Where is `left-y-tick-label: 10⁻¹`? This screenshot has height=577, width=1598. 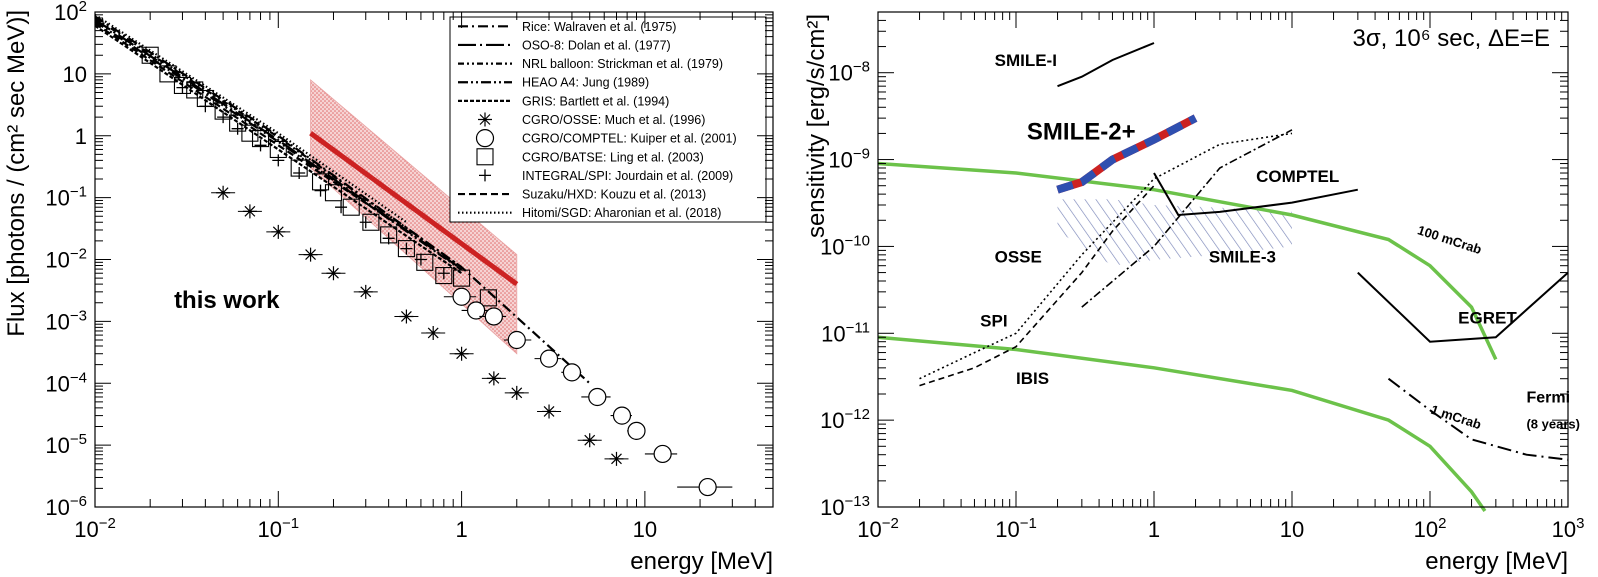
left-y-tick-label: 10⁻¹ is located at coordinates (66, 197).